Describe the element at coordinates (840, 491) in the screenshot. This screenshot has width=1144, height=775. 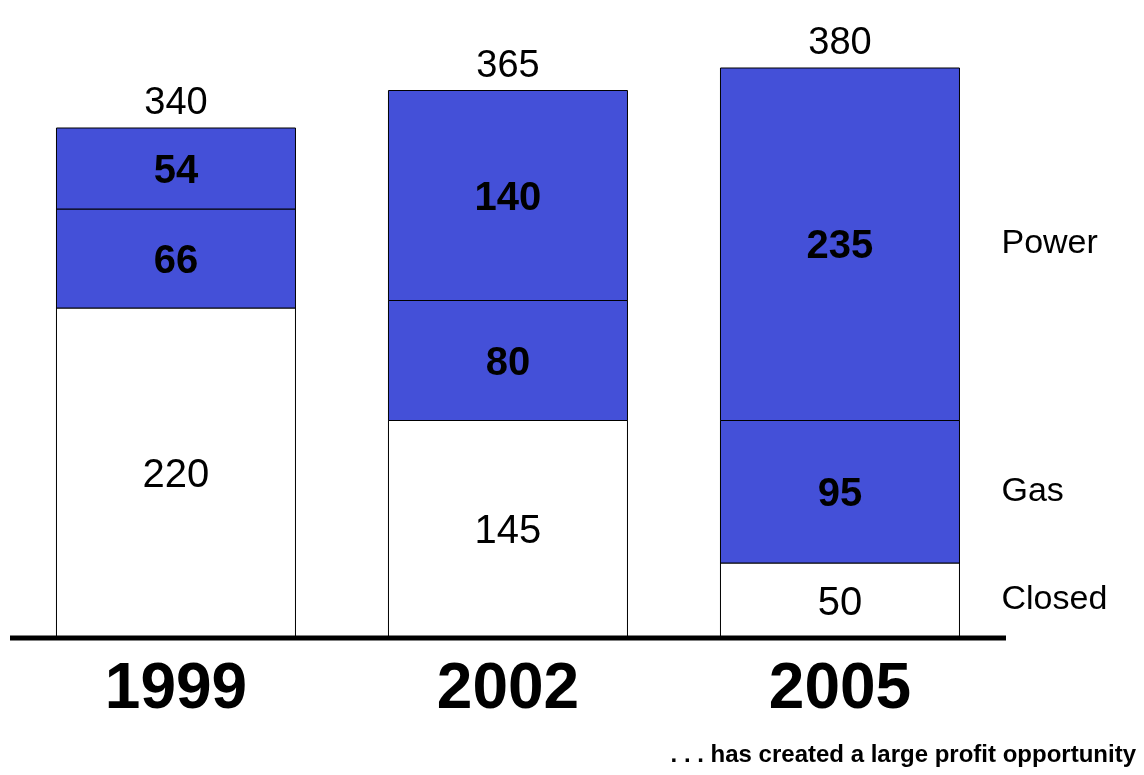
I see `data-label: 95` at that location.